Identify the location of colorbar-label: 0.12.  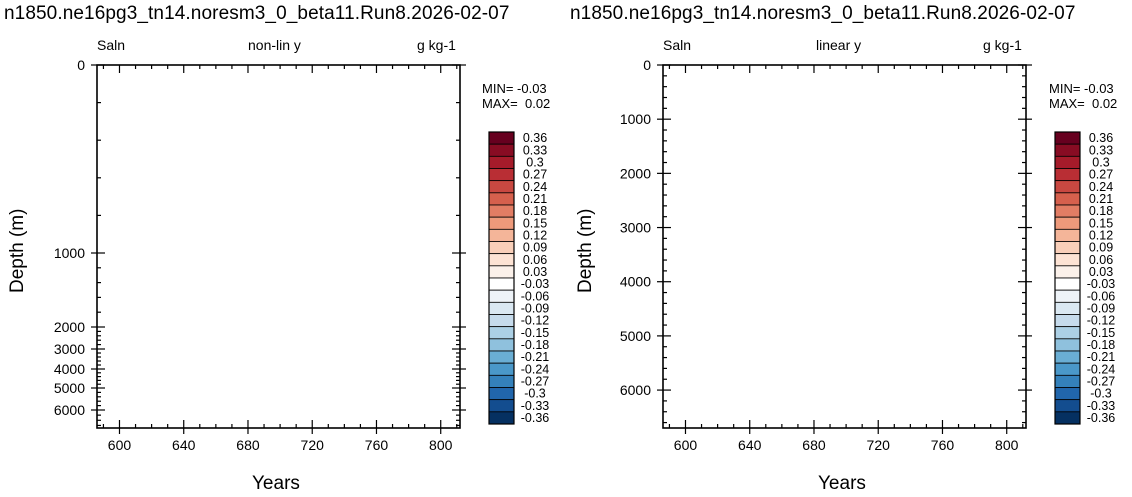
(1101, 236).